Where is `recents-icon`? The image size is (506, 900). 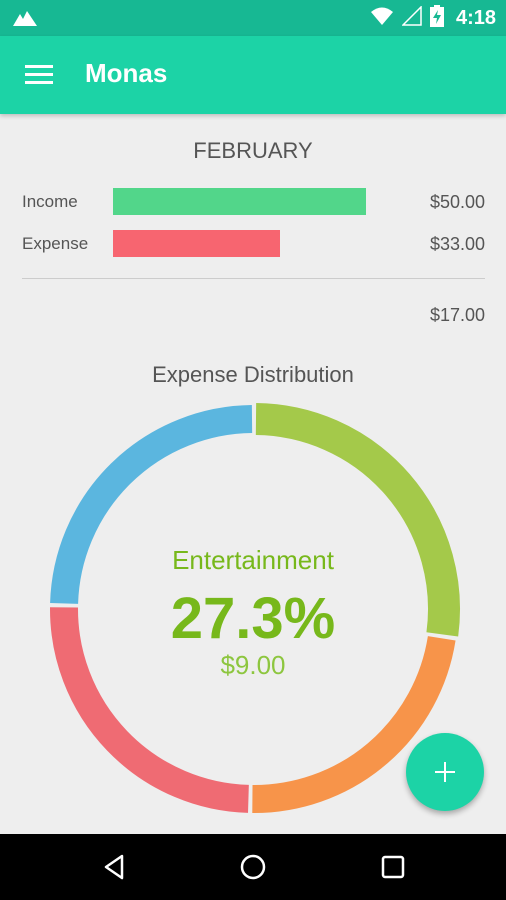
recents-icon is located at coordinates (393, 867).